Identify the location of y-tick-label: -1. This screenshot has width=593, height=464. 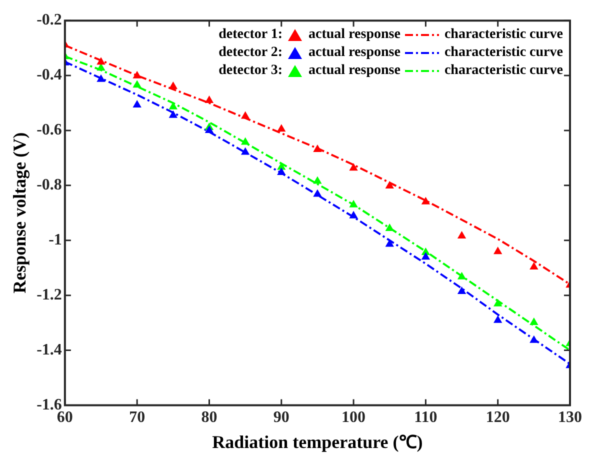
(55, 240).